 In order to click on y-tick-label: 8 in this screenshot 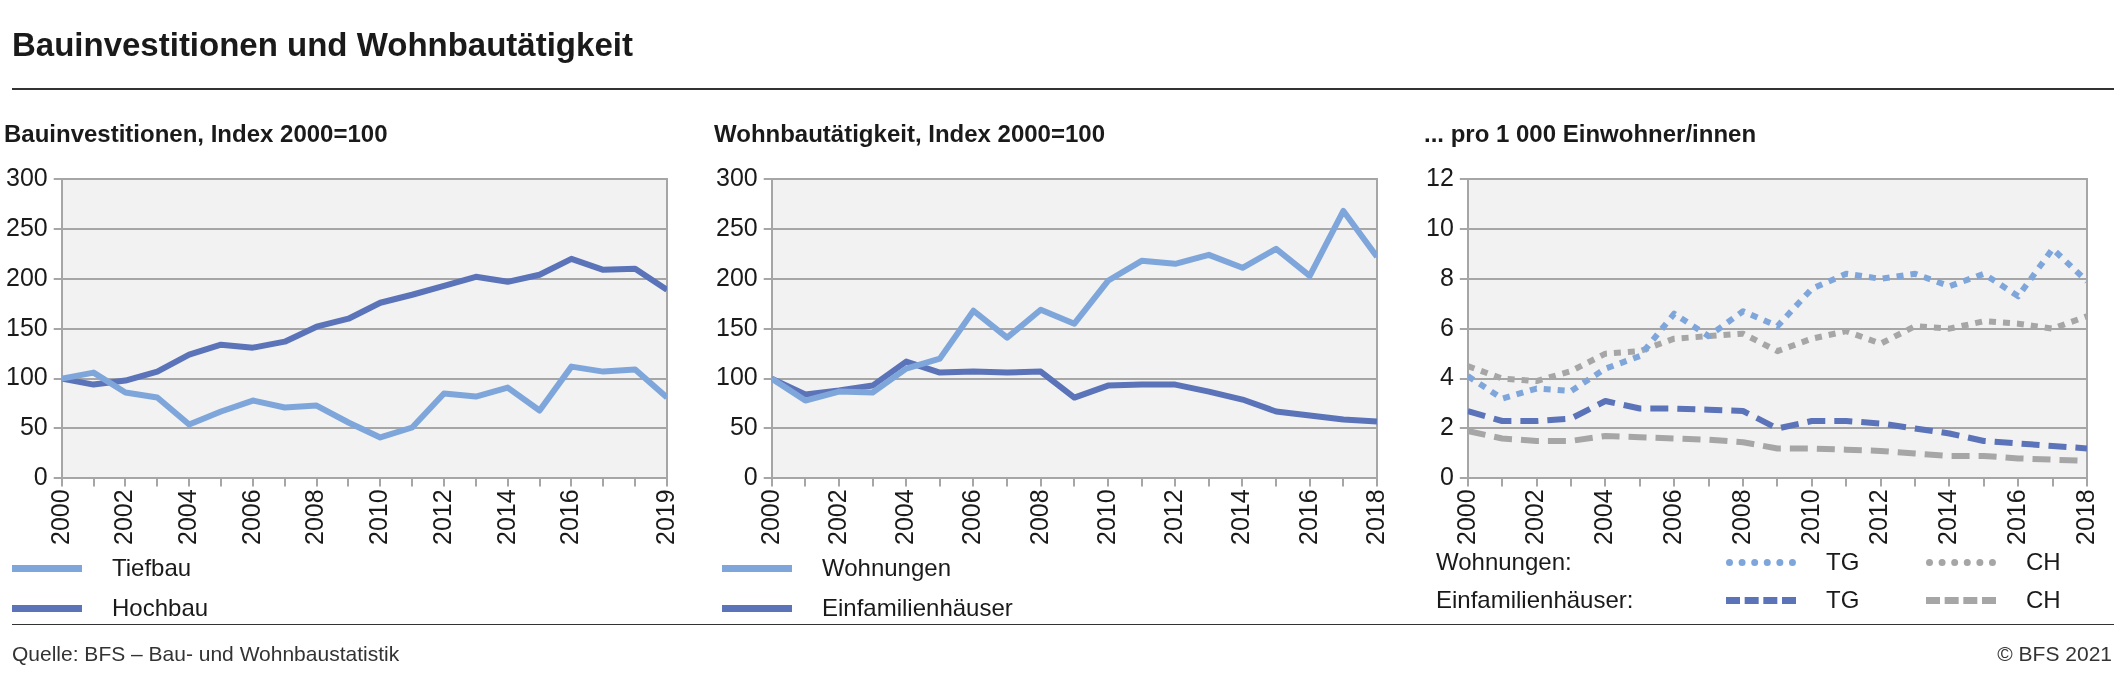, I will do `click(1446, 276)`.